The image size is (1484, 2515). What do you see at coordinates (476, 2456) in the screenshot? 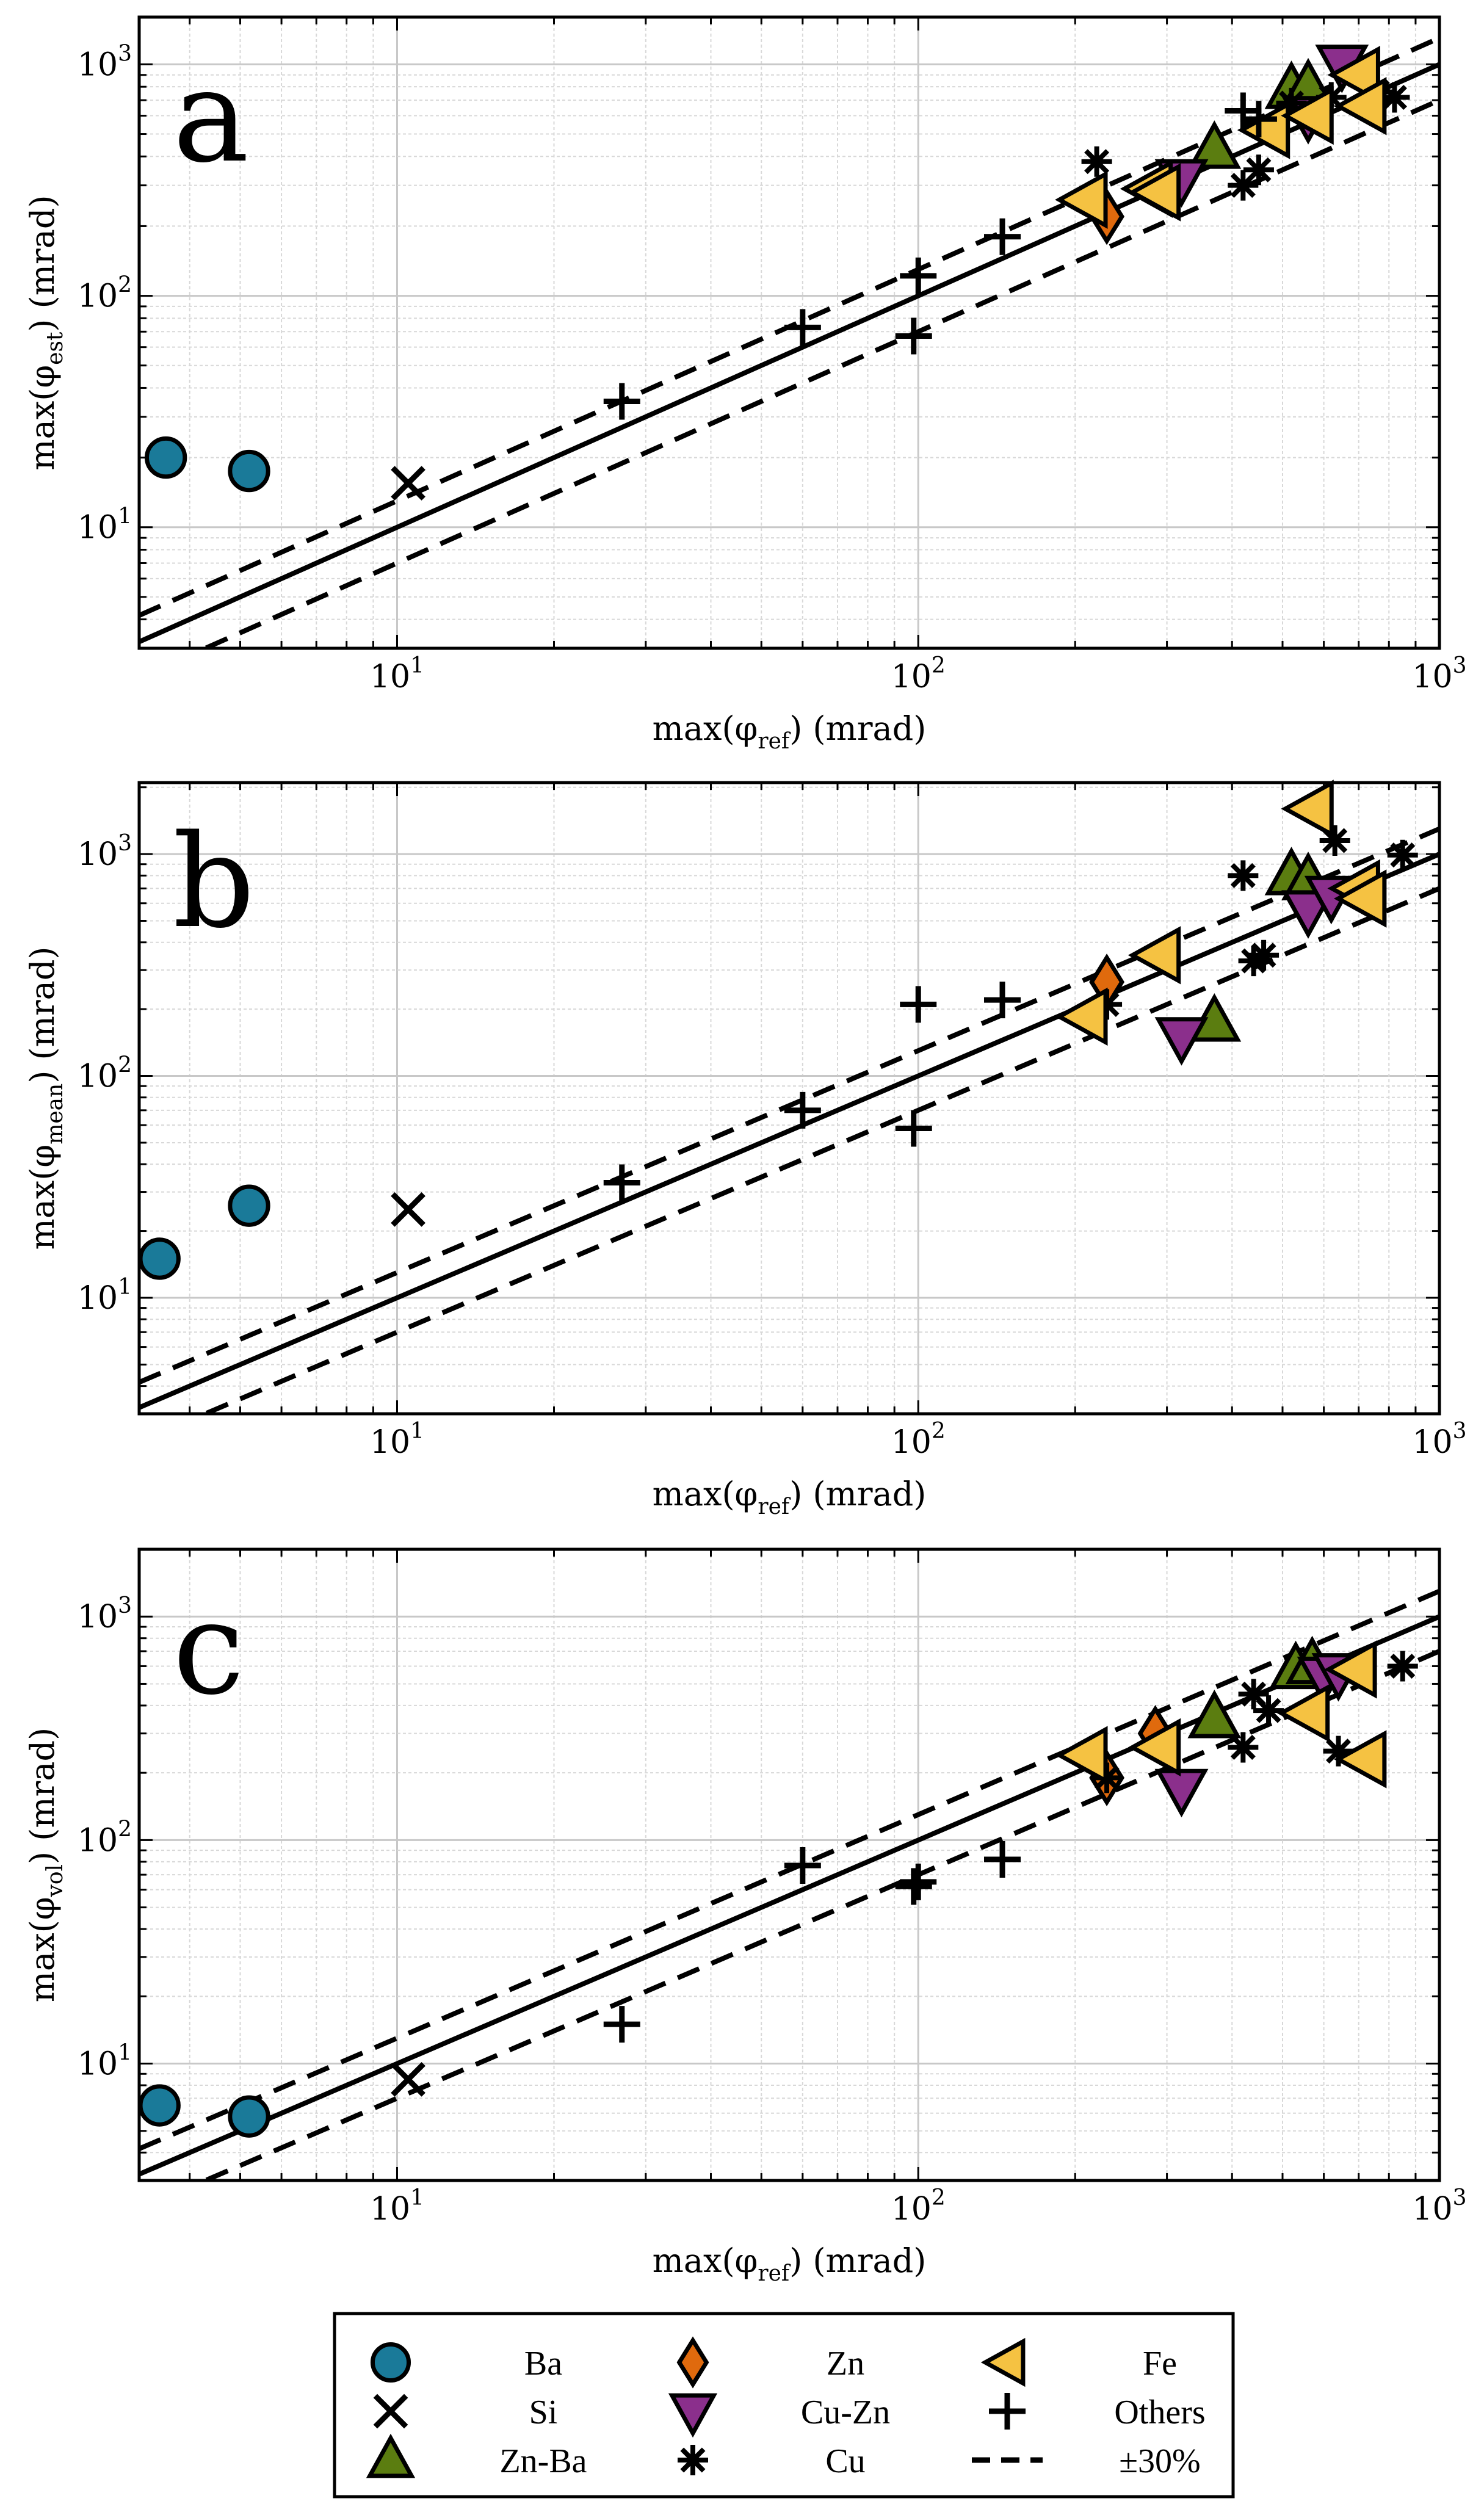
I see `legend-item-zn-ba: Zn-Ba` at bounding box center [476, 2456].